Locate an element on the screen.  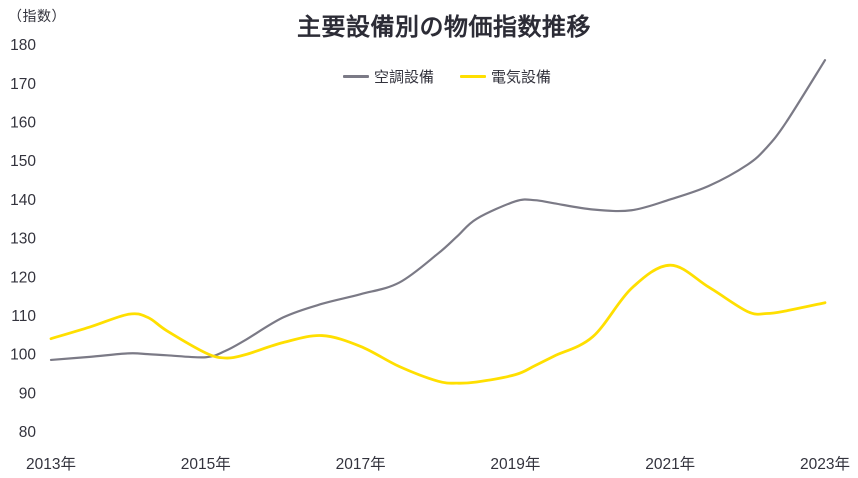
legend-label: 空調設備 is located at coordinates (403, 77).